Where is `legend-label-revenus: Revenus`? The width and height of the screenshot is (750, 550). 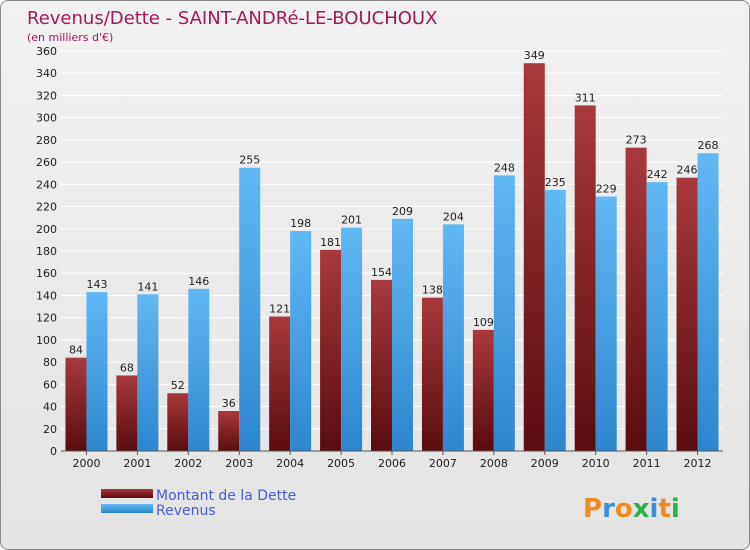
legend-label-revenus: Revenus is located at coordinates (186, 511).